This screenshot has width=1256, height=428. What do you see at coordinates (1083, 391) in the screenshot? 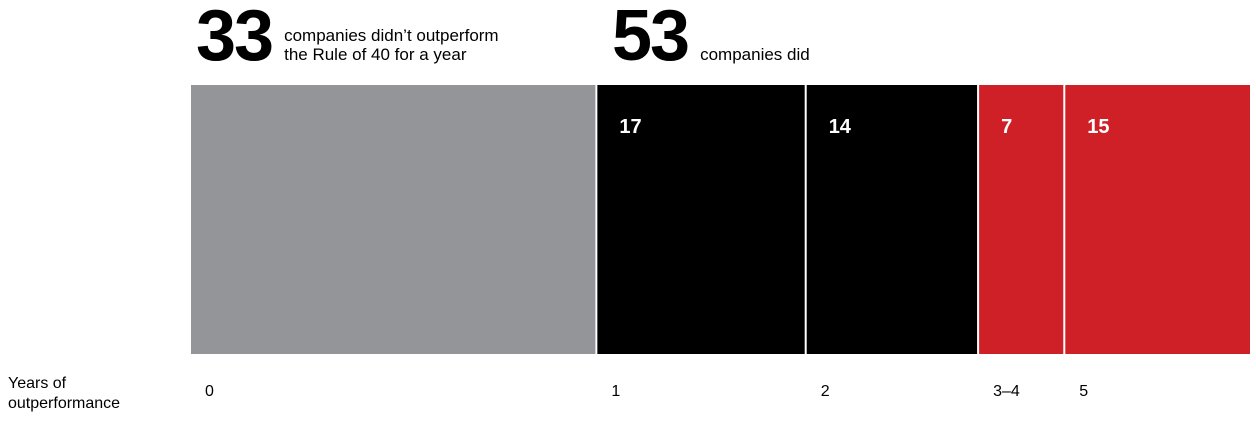
I see `tick-label-5: 5` at bounding box center [1083, 391].